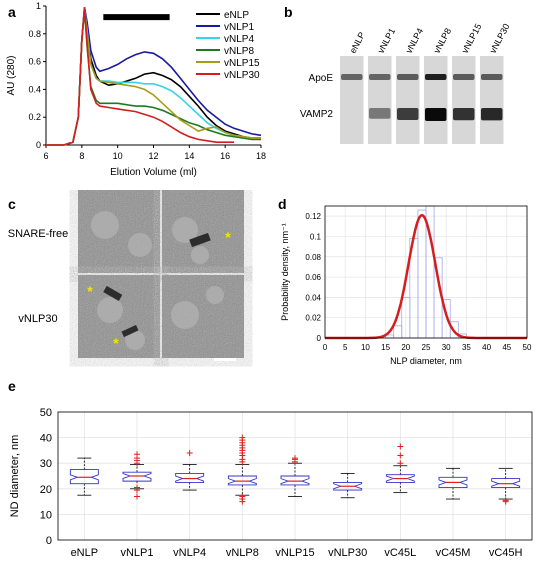 This screenshot has width=538, height=561. I want to click on series-line-vNLP30, so click(140, 76).